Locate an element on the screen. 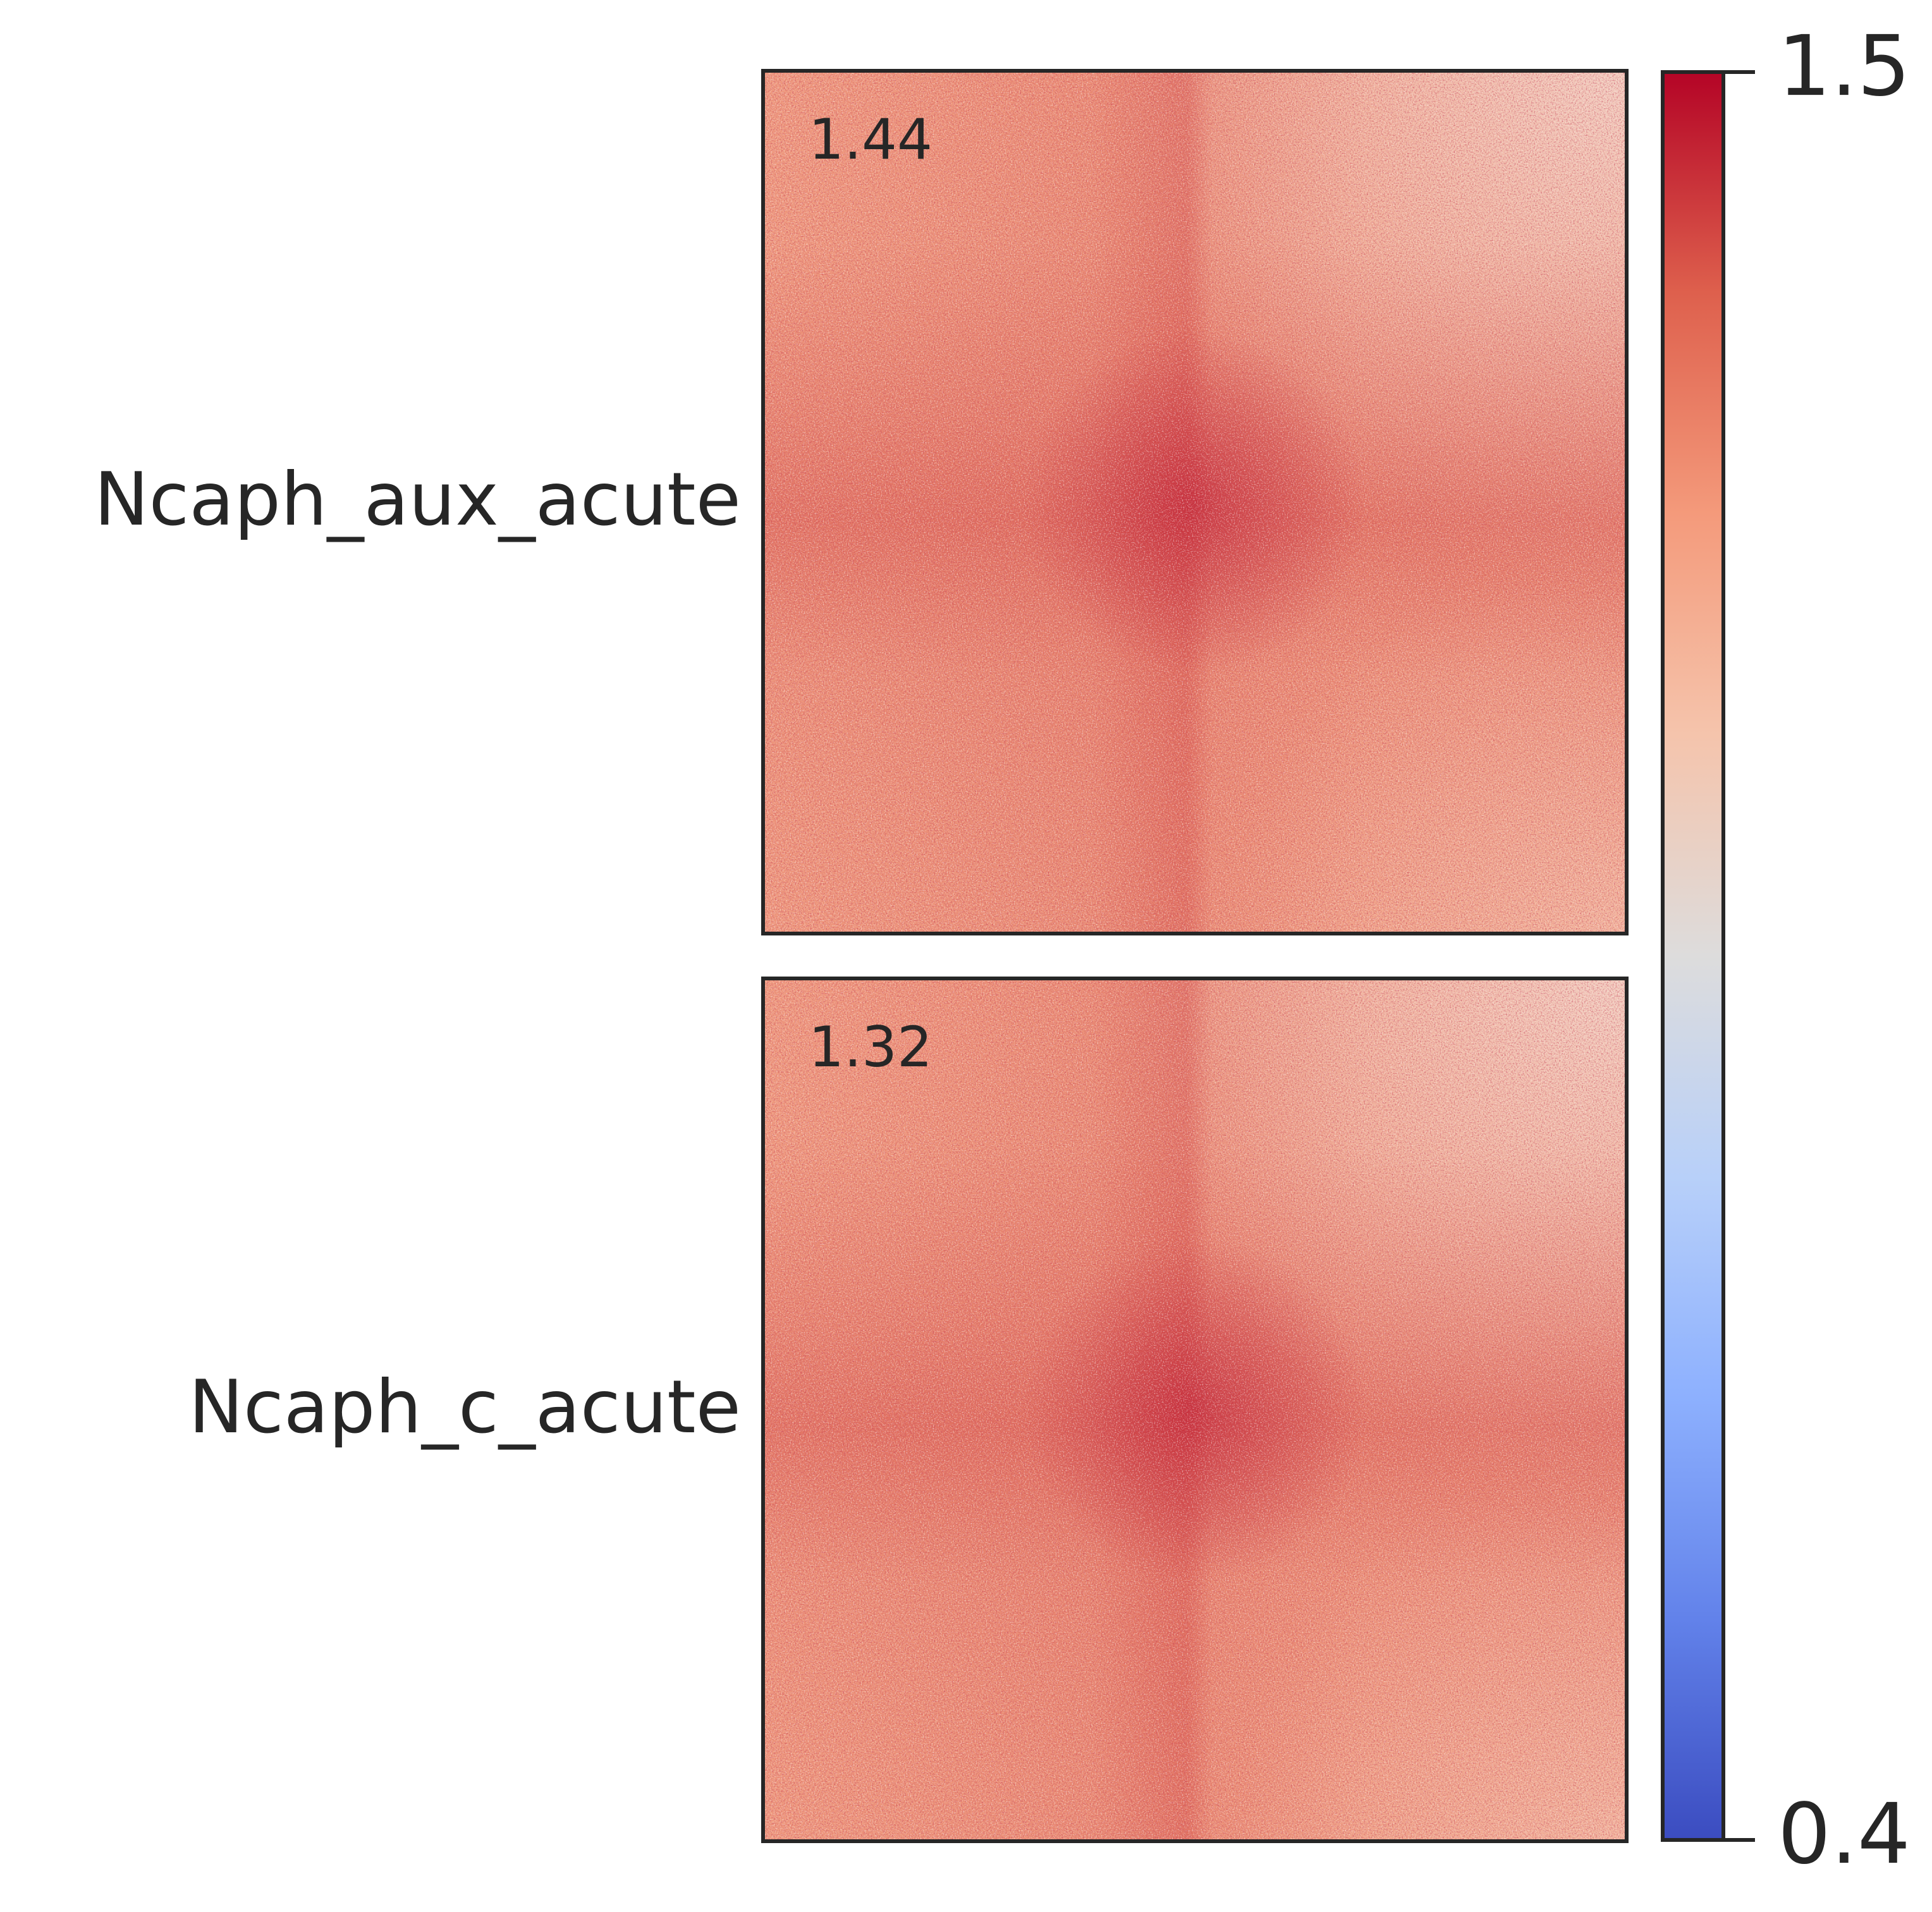 This screenshot has width=1932, height=1912. panel-annotation: 1.32 is located at coordinates (870, 1047).